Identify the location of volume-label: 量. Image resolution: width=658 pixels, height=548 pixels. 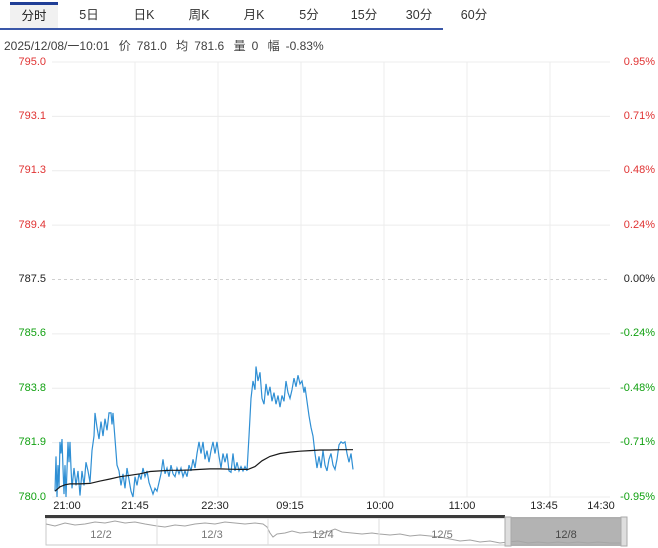
(239, 46).